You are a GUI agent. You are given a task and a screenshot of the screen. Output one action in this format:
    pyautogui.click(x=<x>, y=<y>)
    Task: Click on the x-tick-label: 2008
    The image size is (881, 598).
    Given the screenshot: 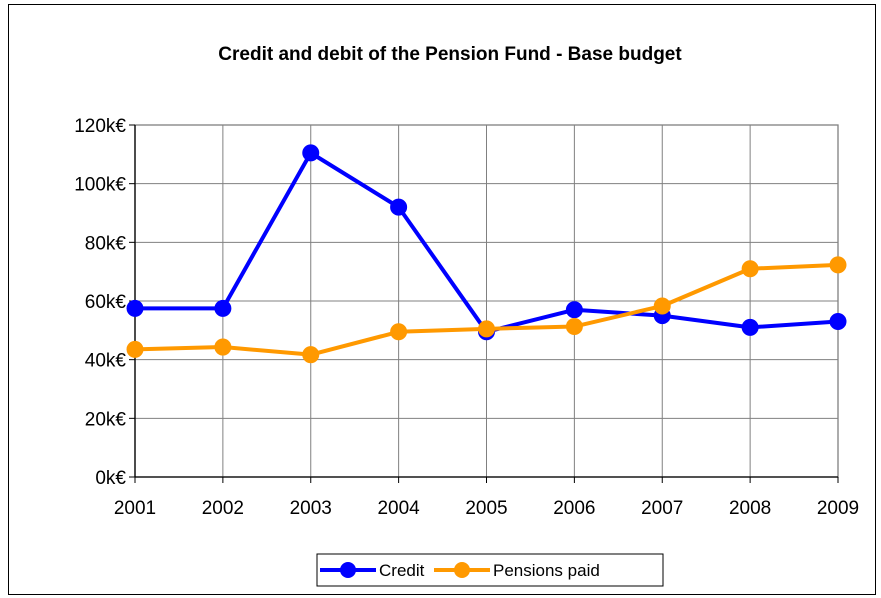 What is the action you would take?
    pyautogui.click(x=750, y=508)
    